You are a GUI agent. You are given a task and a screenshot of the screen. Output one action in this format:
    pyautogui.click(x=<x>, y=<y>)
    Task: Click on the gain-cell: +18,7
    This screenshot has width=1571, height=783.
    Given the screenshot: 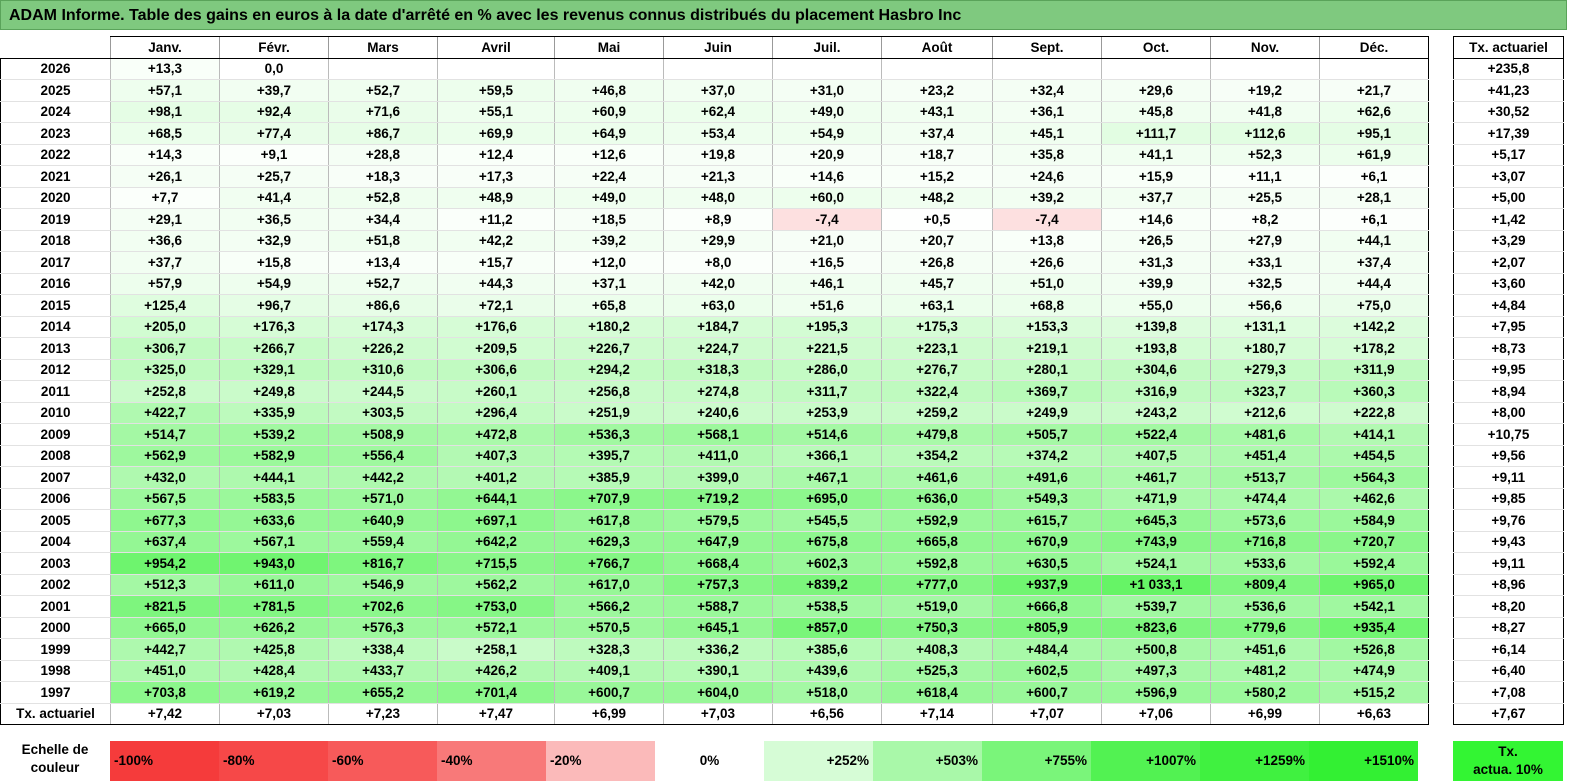 What is the action you would take?
    pyautogui.click(x=937, y=155)
    